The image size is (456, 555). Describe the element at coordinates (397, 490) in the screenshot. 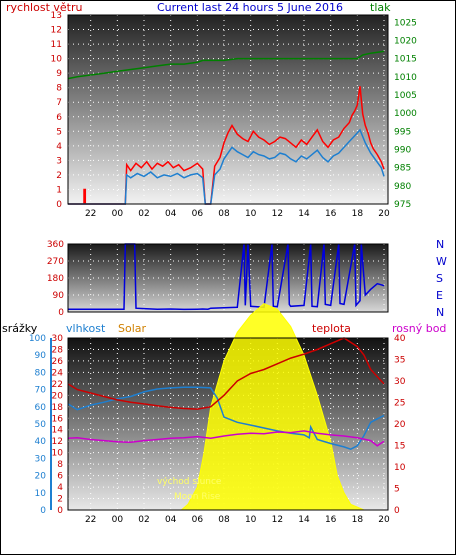

I see `temp-right-tick-label: 5` at that location.